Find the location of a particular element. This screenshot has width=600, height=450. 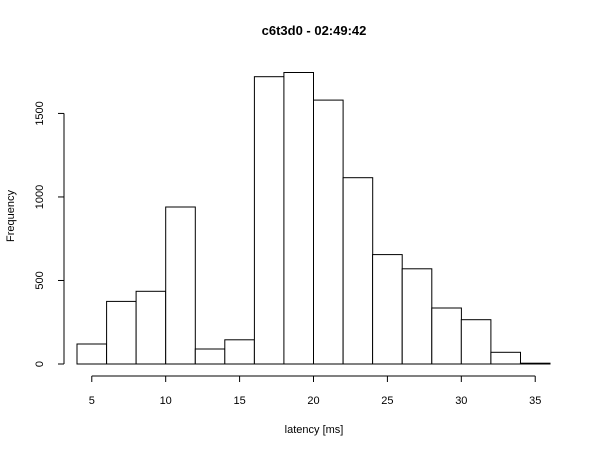

y-tick-label: 500 is located at coordinates (40, 280).